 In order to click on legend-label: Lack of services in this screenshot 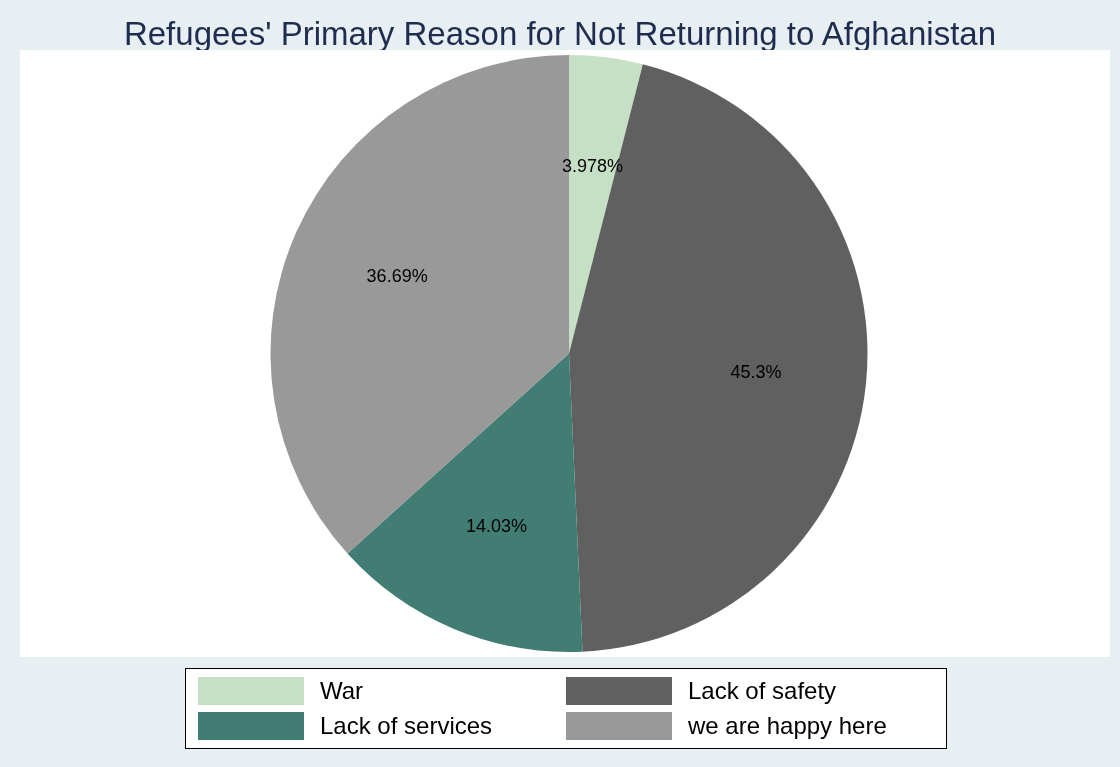, I will do `click(406, 726)`.